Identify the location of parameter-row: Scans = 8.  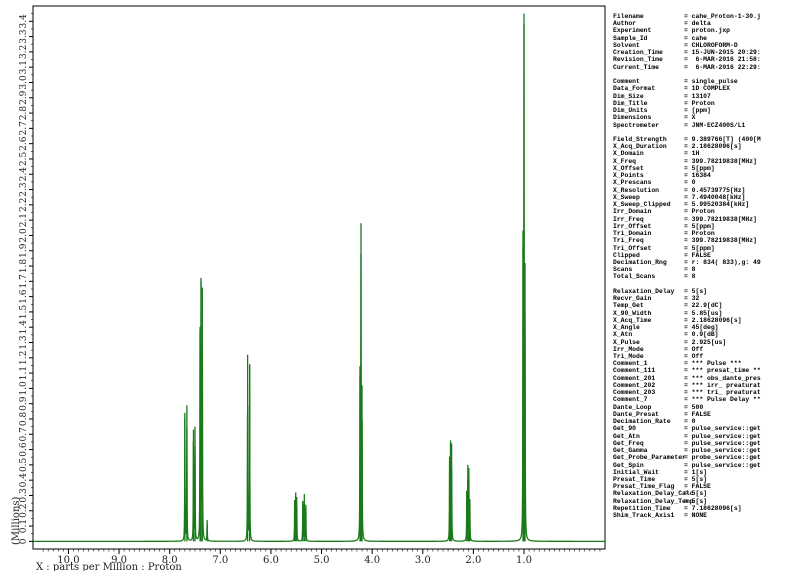
(707, 269).